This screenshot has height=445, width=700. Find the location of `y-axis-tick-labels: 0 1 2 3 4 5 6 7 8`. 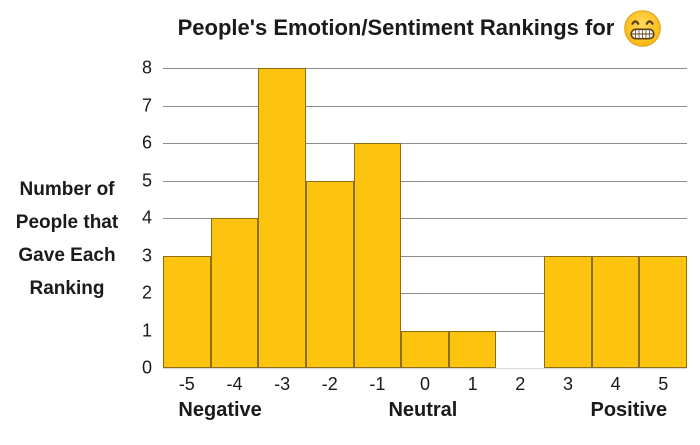

y-axis-tick-labels: 0 1 2 3 4 5 6 7 8 is located at coordinates (134, 218).